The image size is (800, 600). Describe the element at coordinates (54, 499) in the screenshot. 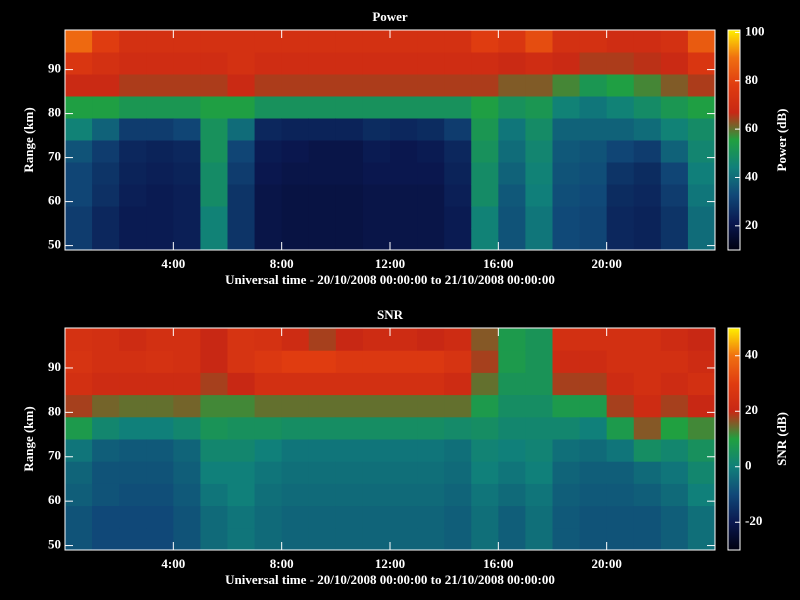

I see `y-tick-label: 60` at that location.